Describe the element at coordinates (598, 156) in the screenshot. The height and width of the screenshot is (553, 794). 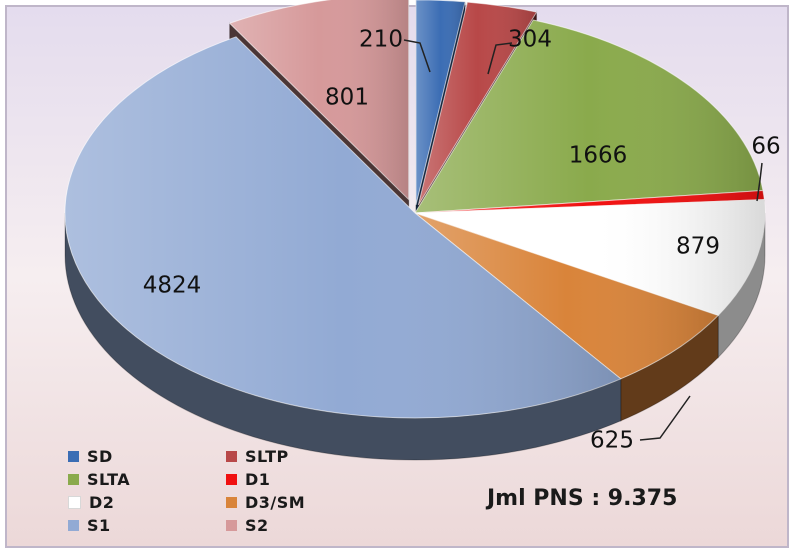
I see `data-label: 1666` at that location.